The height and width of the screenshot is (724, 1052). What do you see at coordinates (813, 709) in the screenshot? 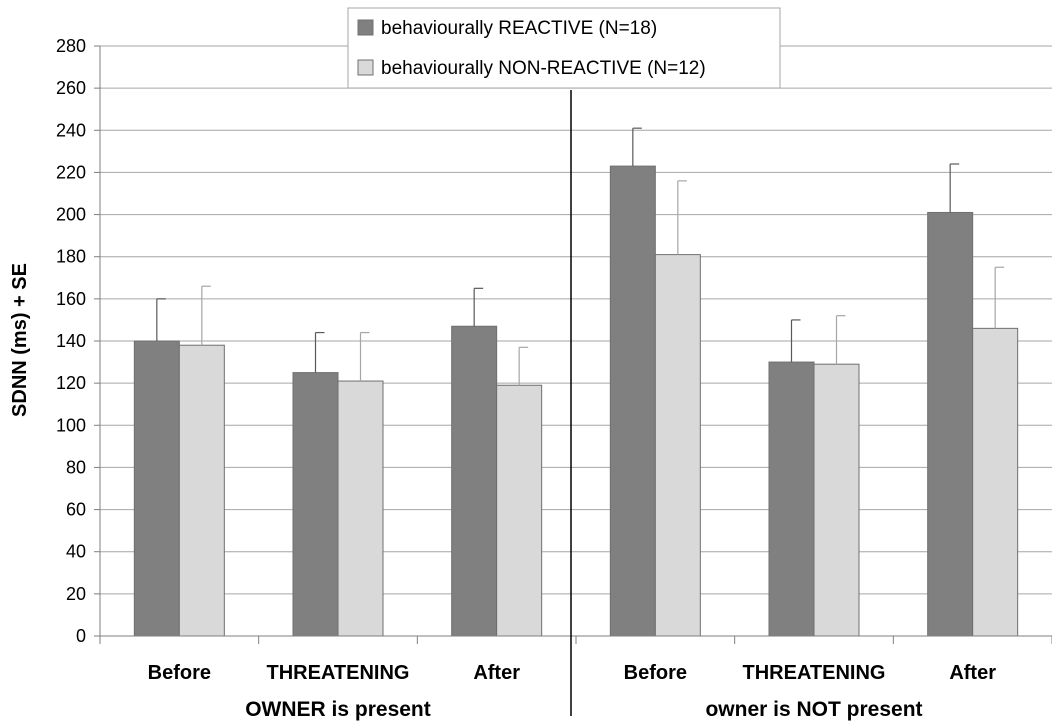
I see `group-label: owner is NOT present` at bounding box center [813, 709].